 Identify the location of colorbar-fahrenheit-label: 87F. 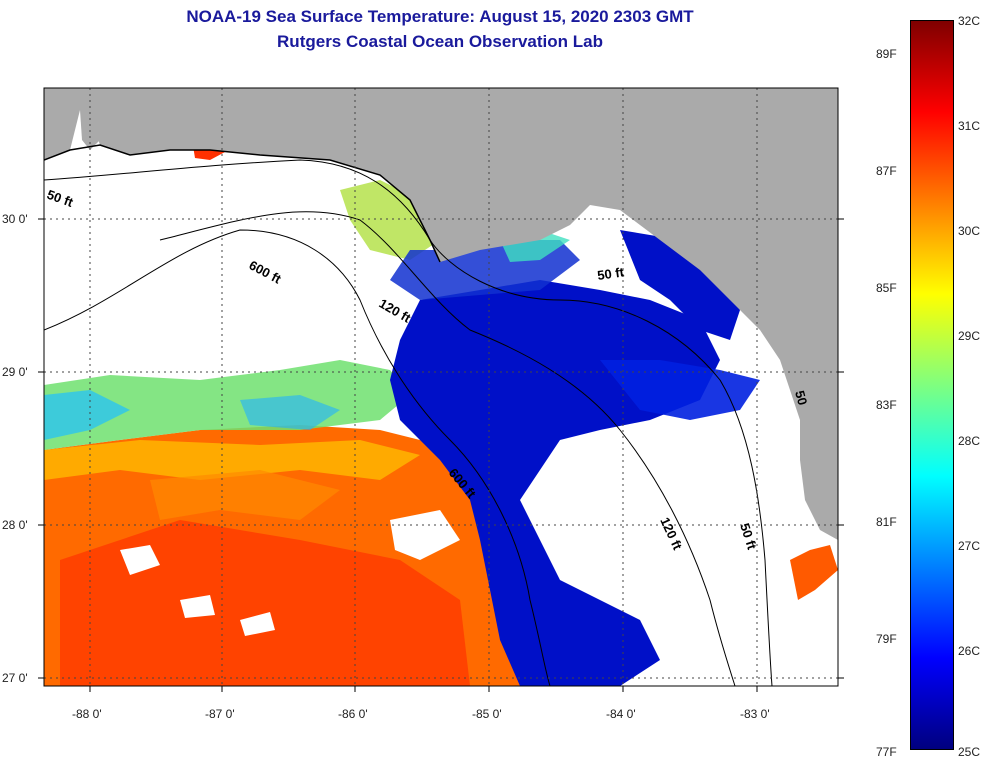
(886, 171).